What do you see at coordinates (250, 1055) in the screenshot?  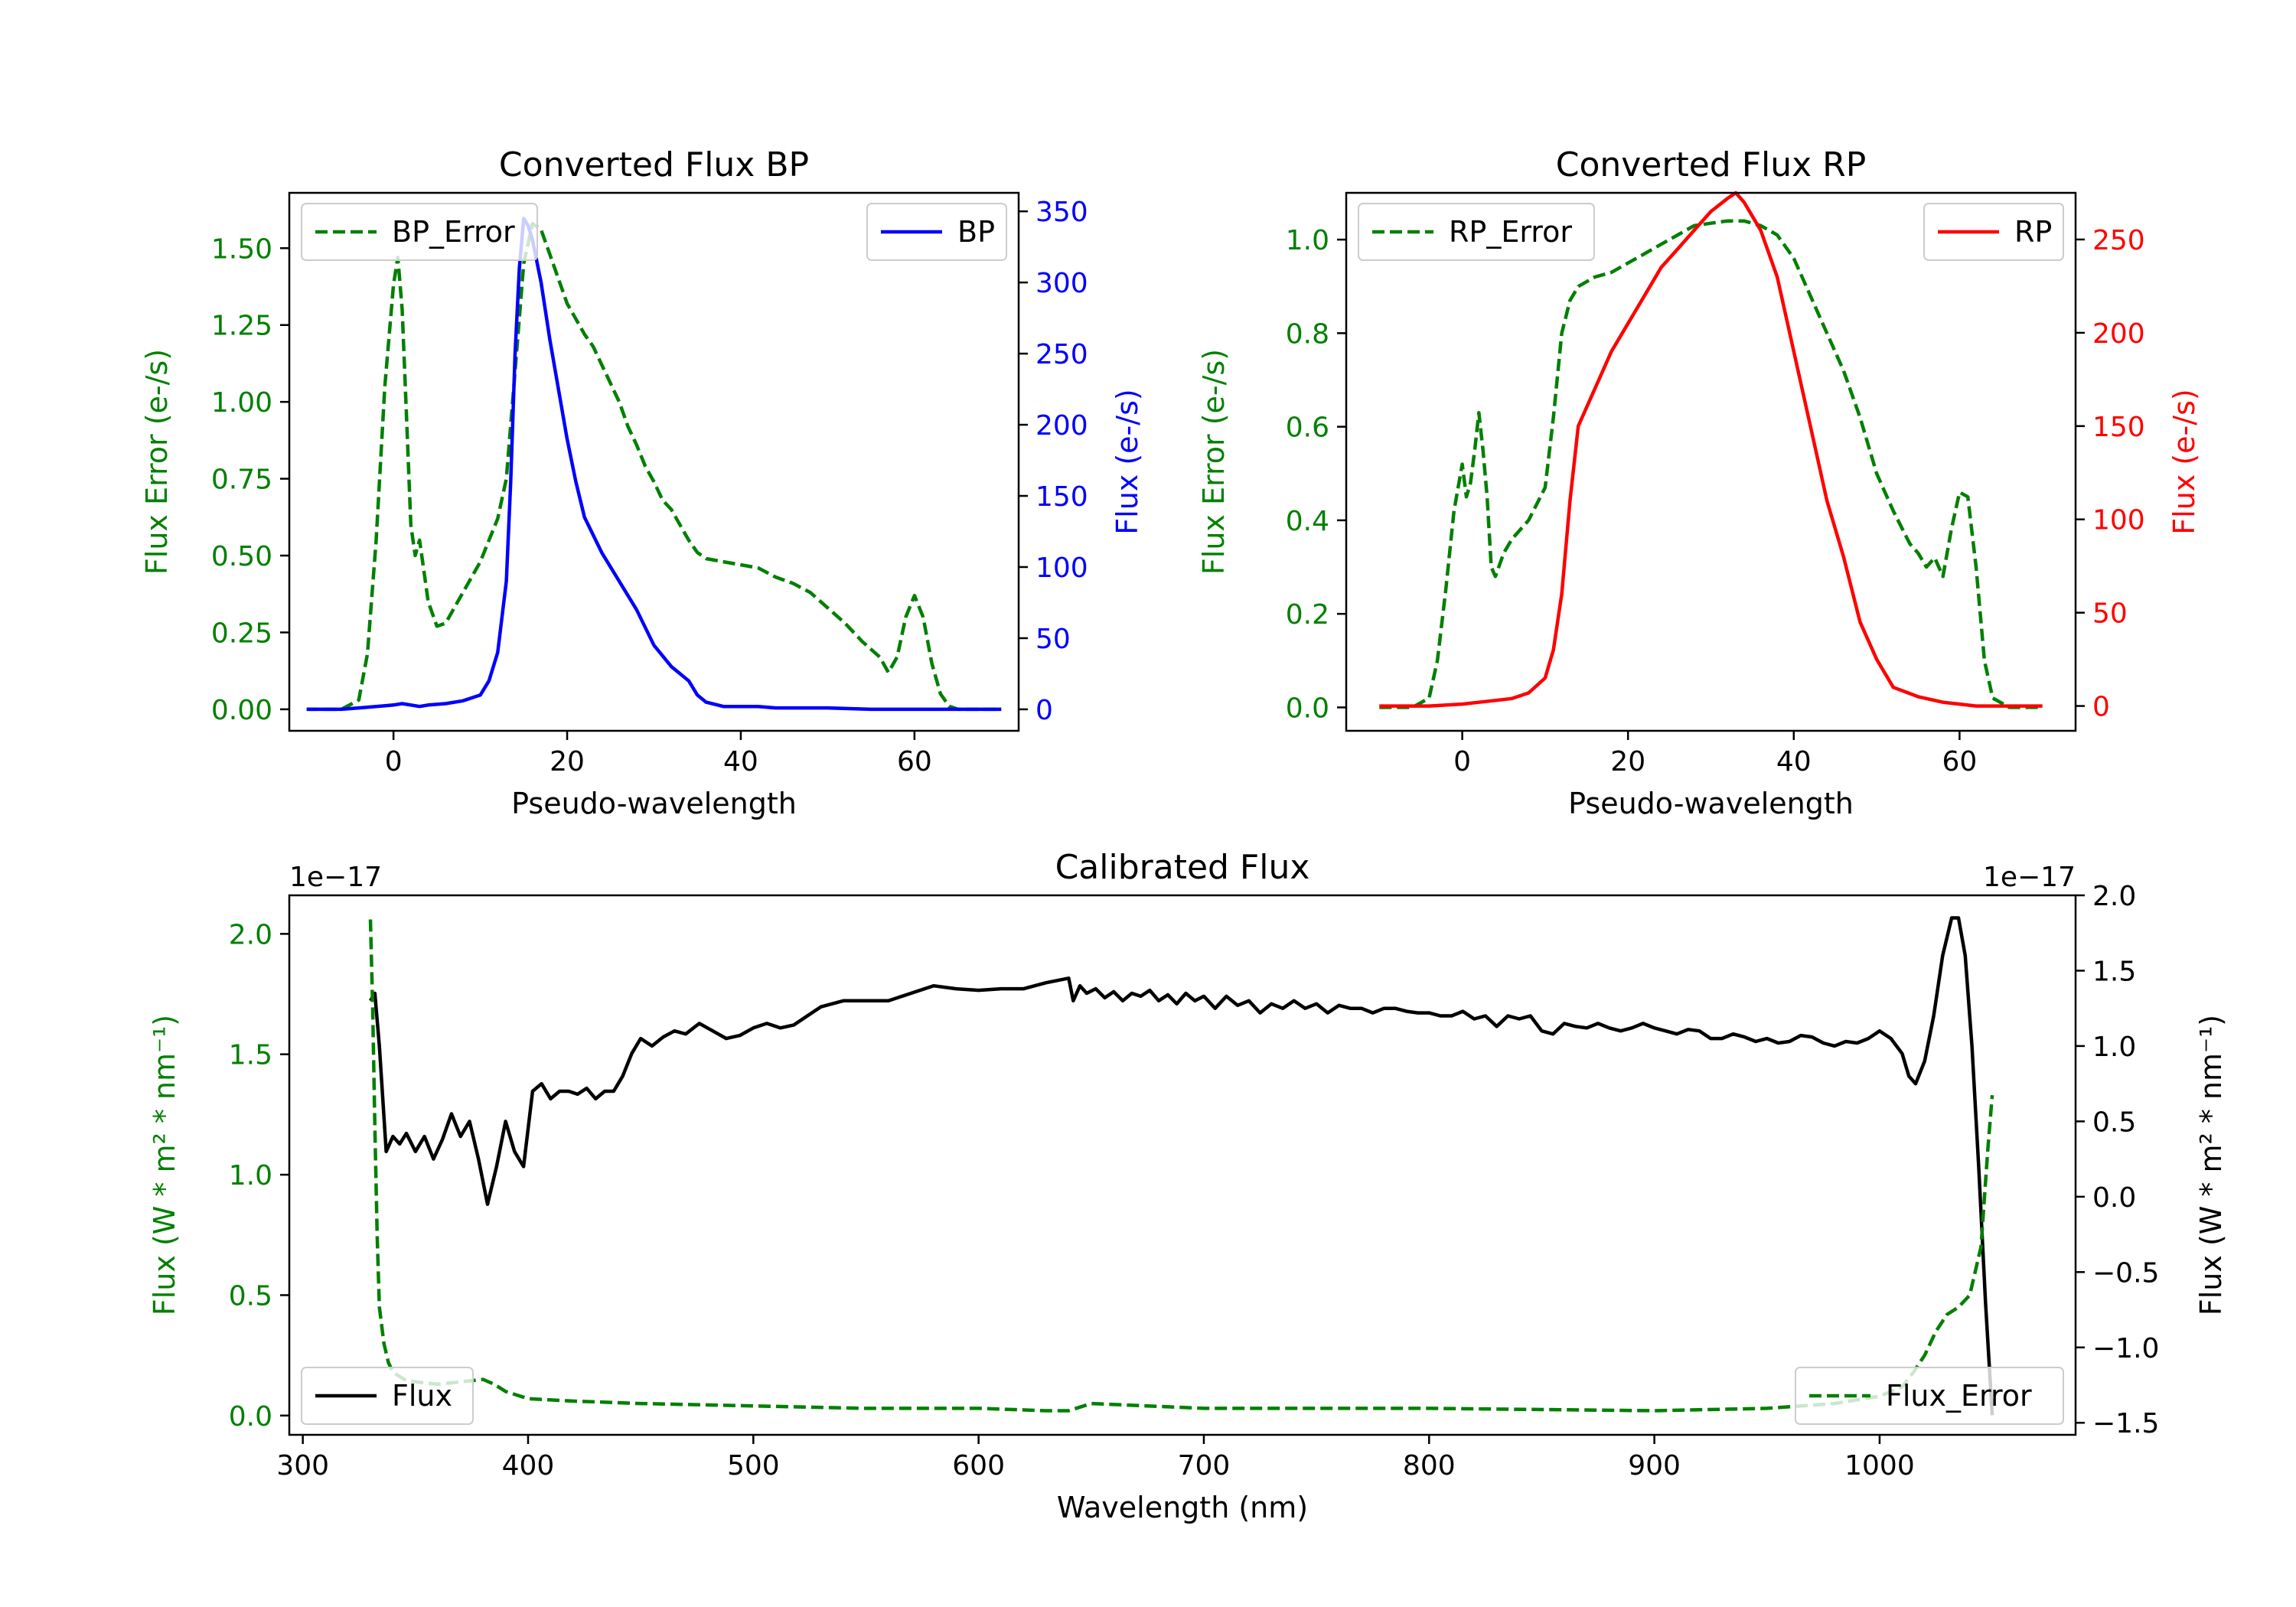 I see `cal-ytick-left-label: 1.5` at bounding box center [250, 1055].